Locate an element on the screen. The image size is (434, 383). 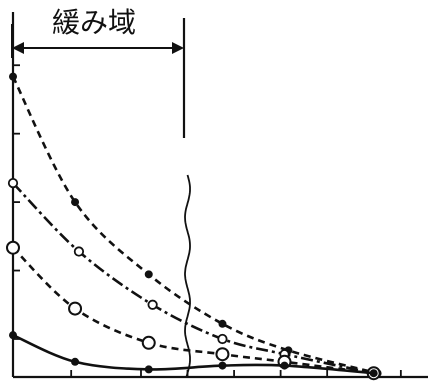
annotation-arrow-left-head is located at coordinates (18, 48).